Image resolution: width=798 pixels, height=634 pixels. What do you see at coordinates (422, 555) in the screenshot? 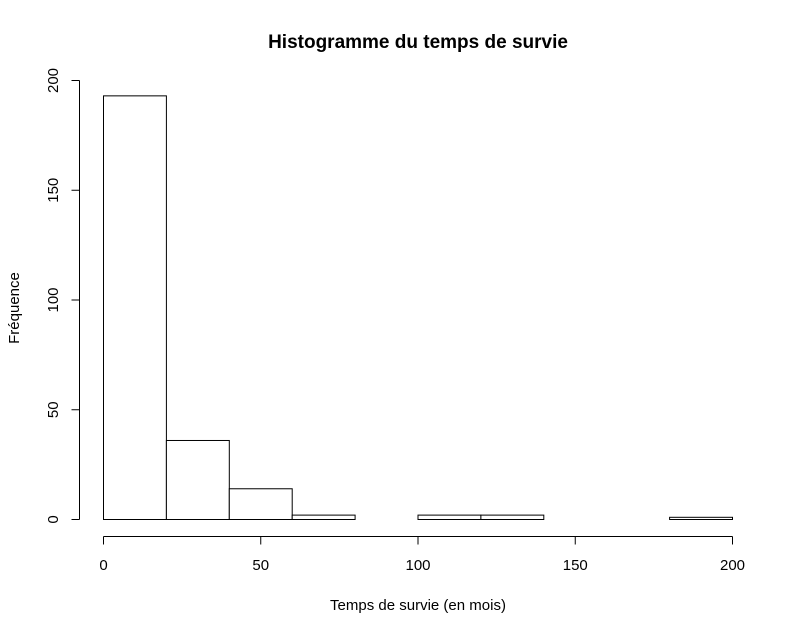
I see `x-axis: 0 50 100 150 200` at bounding box center [422, 555].